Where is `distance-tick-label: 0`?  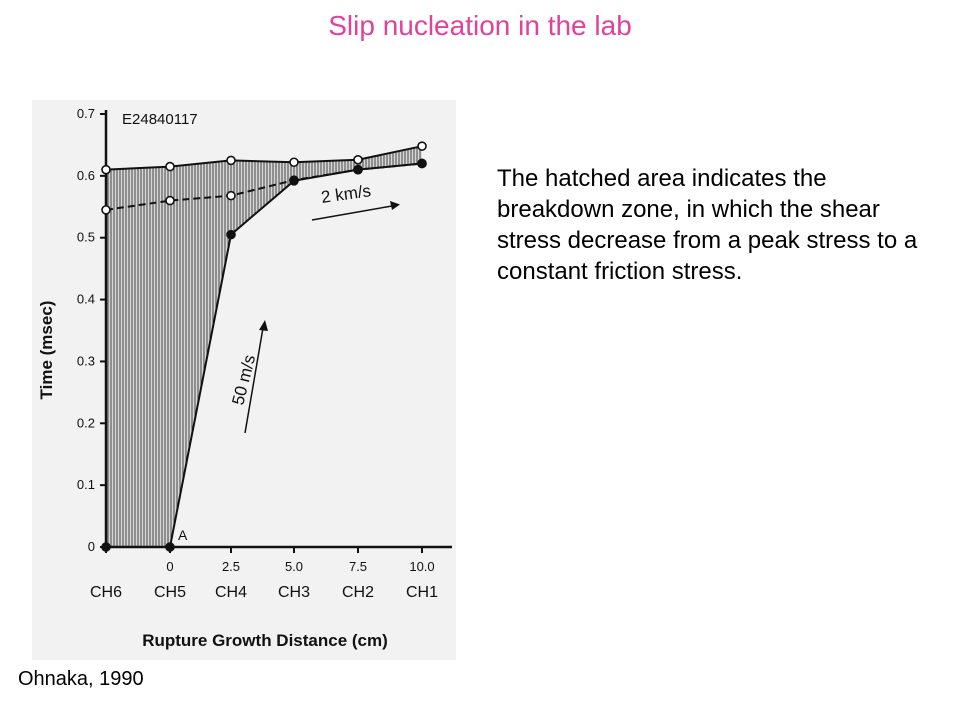
distance-tick-label: 0 is located at coordinates (169, 566).